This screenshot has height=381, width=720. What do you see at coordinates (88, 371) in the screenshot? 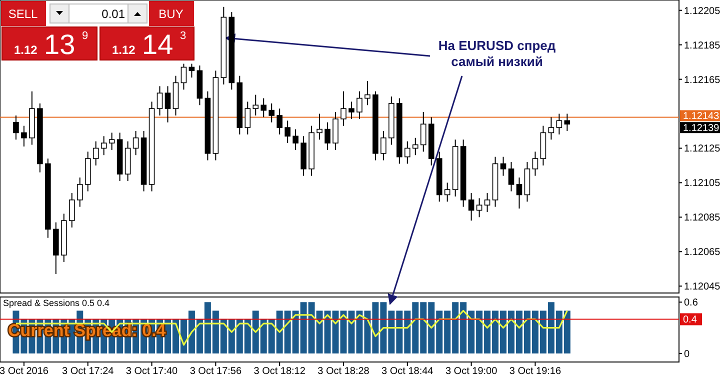
I see `x-tick-label: 3 Oct 17:24` at bounding box center [88, 371].